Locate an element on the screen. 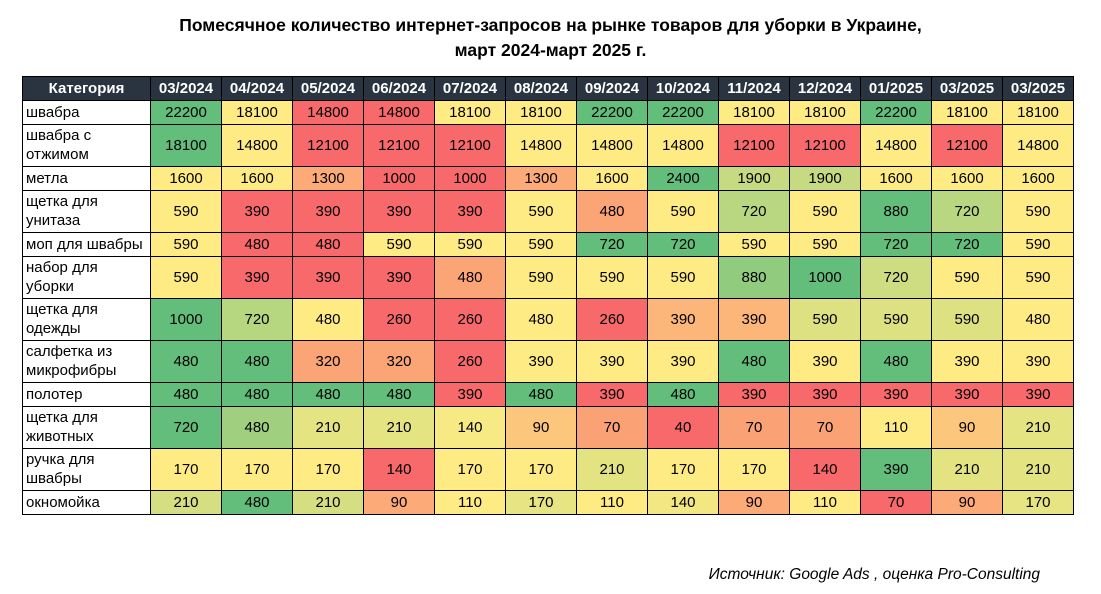  category-cell: моп для швабры is located at coordinates (86, 244).